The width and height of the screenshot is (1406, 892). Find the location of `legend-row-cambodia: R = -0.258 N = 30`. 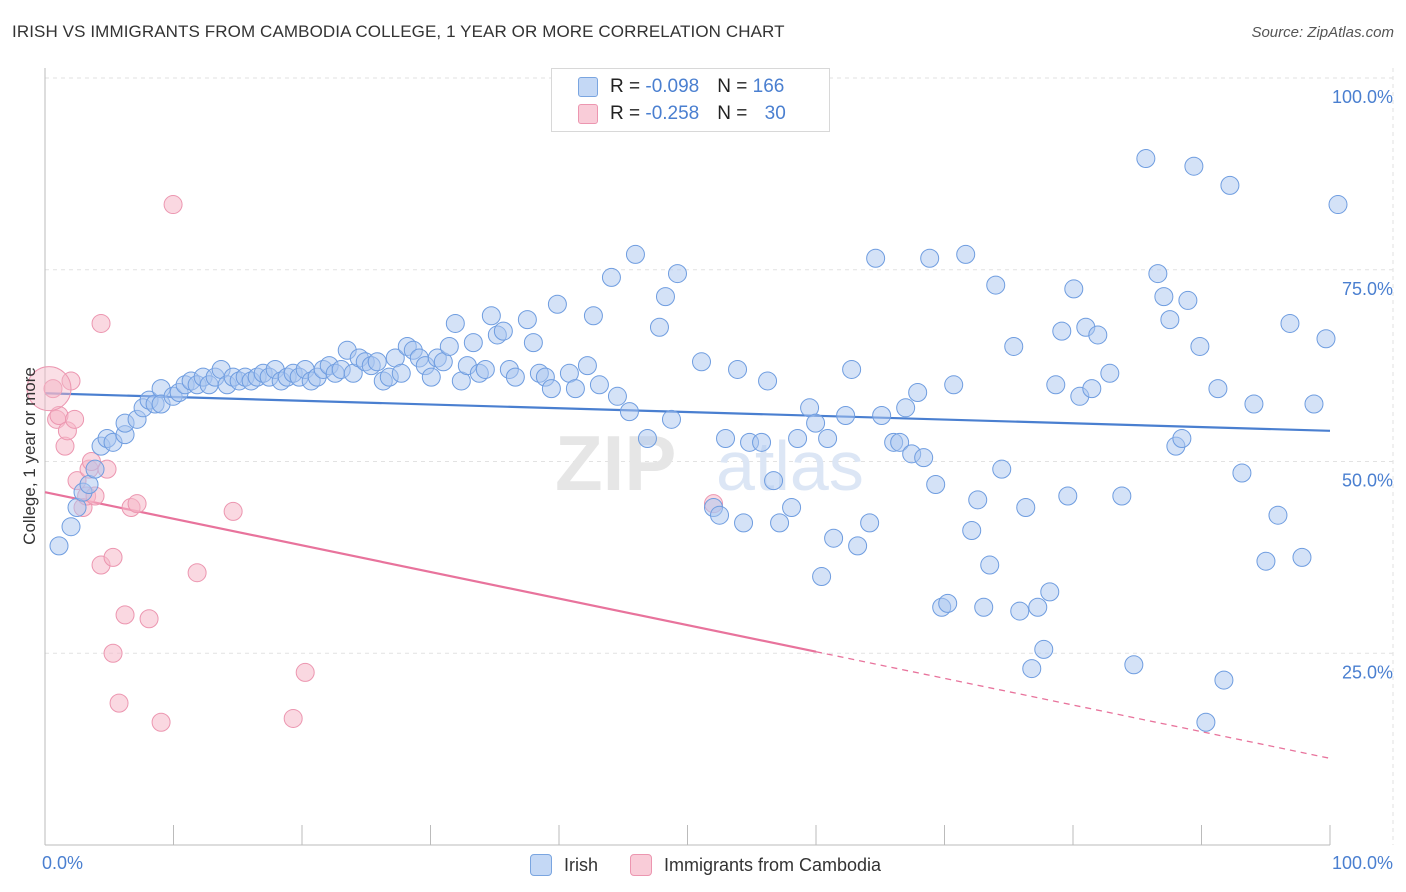

legend-row-cambodia: R = -0.258 N = 30 is located at coordinates (669, 114).